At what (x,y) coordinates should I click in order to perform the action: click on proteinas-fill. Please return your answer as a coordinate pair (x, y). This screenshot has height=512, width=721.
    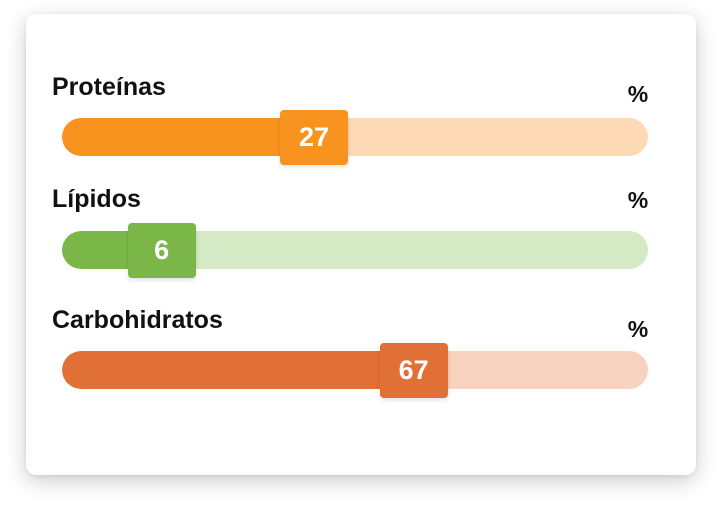
    Looking at the image, I should click on (188, 137).